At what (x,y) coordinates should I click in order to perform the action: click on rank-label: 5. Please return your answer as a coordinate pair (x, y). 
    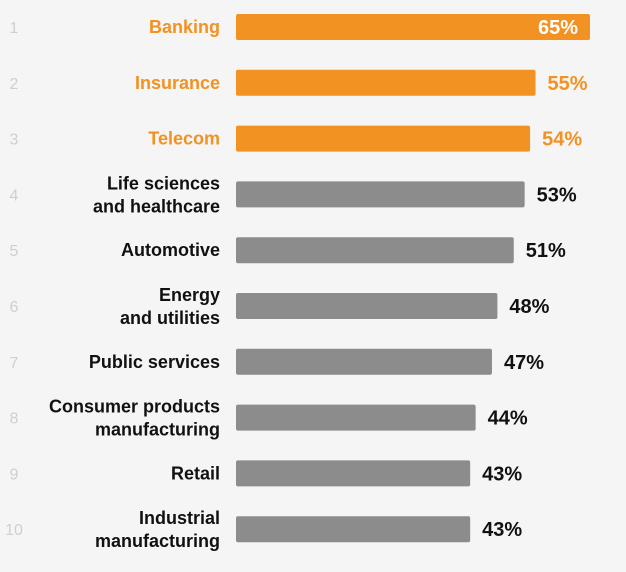
    Looking at the image, I should click on (14, 251).